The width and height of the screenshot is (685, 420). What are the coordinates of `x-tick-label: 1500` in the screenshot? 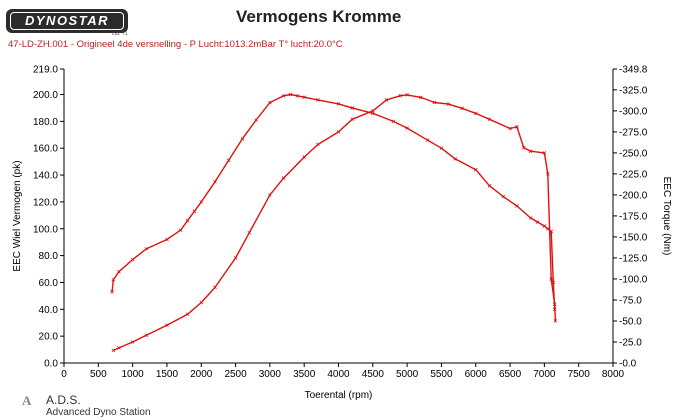 It's located at (167, 374).